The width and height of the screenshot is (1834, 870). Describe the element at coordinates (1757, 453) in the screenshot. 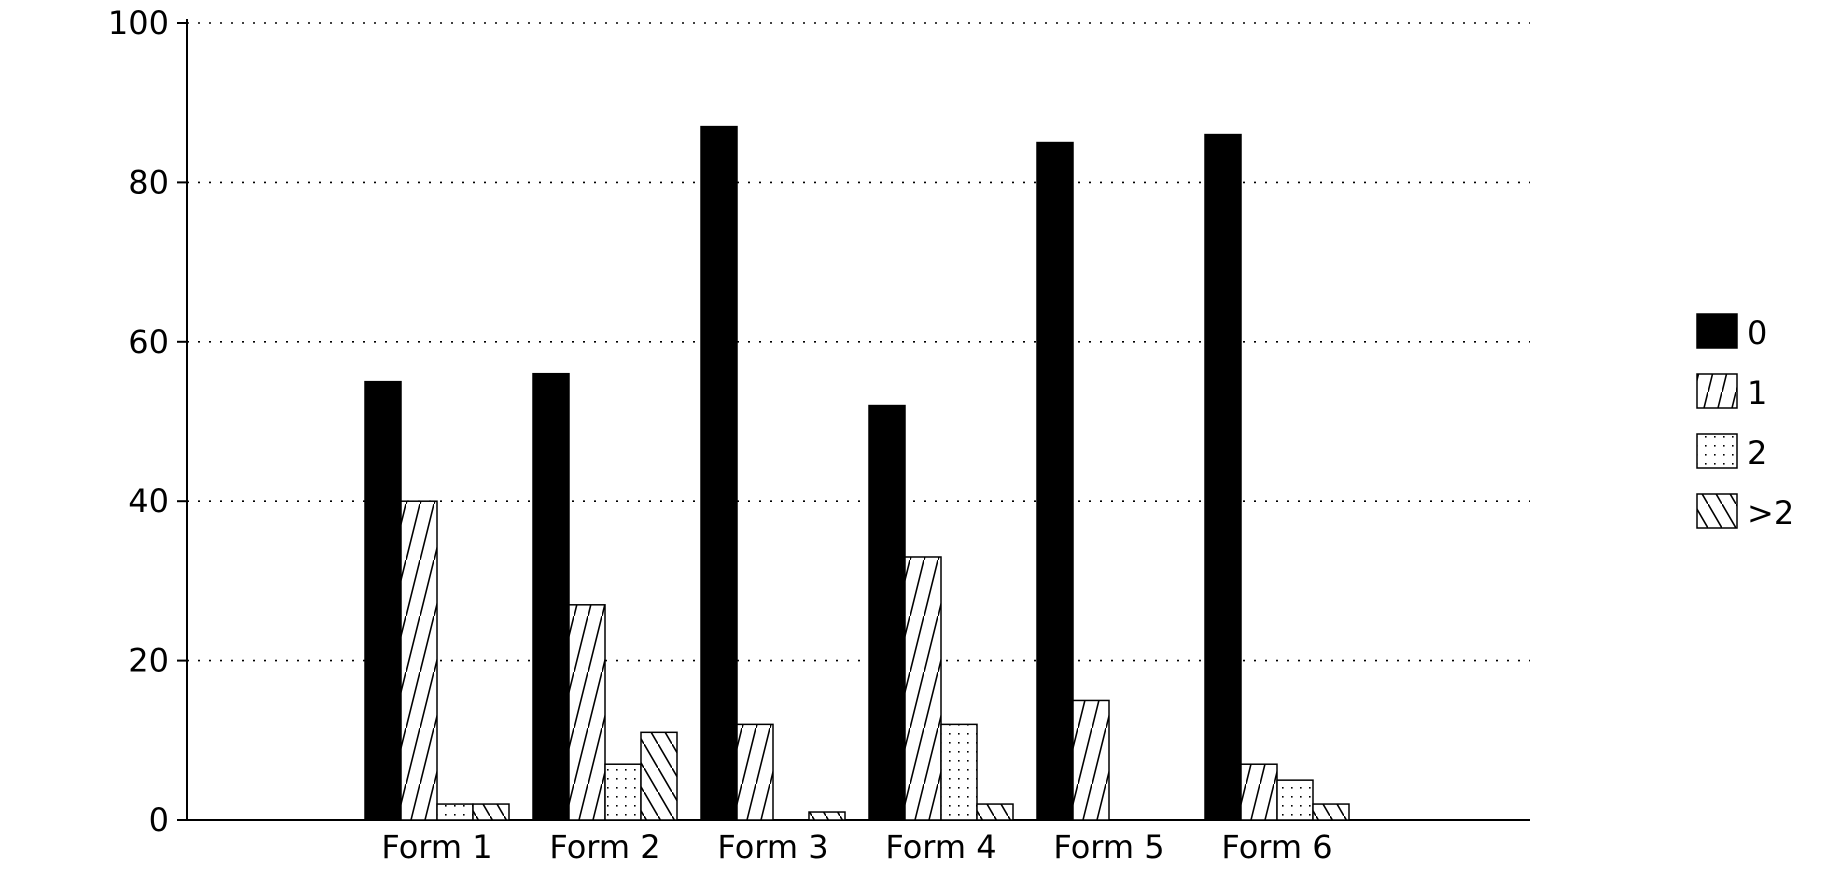

I see `legend-label: 2` at that location.